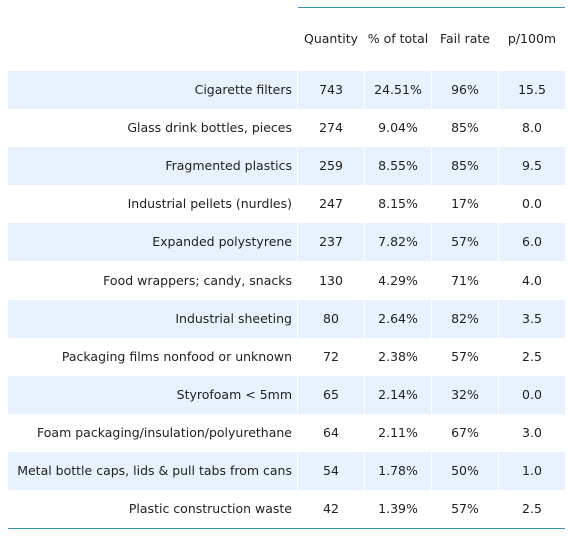  I want to click on row-label: Packaging films nonfood or unknown, so click(176, 356).